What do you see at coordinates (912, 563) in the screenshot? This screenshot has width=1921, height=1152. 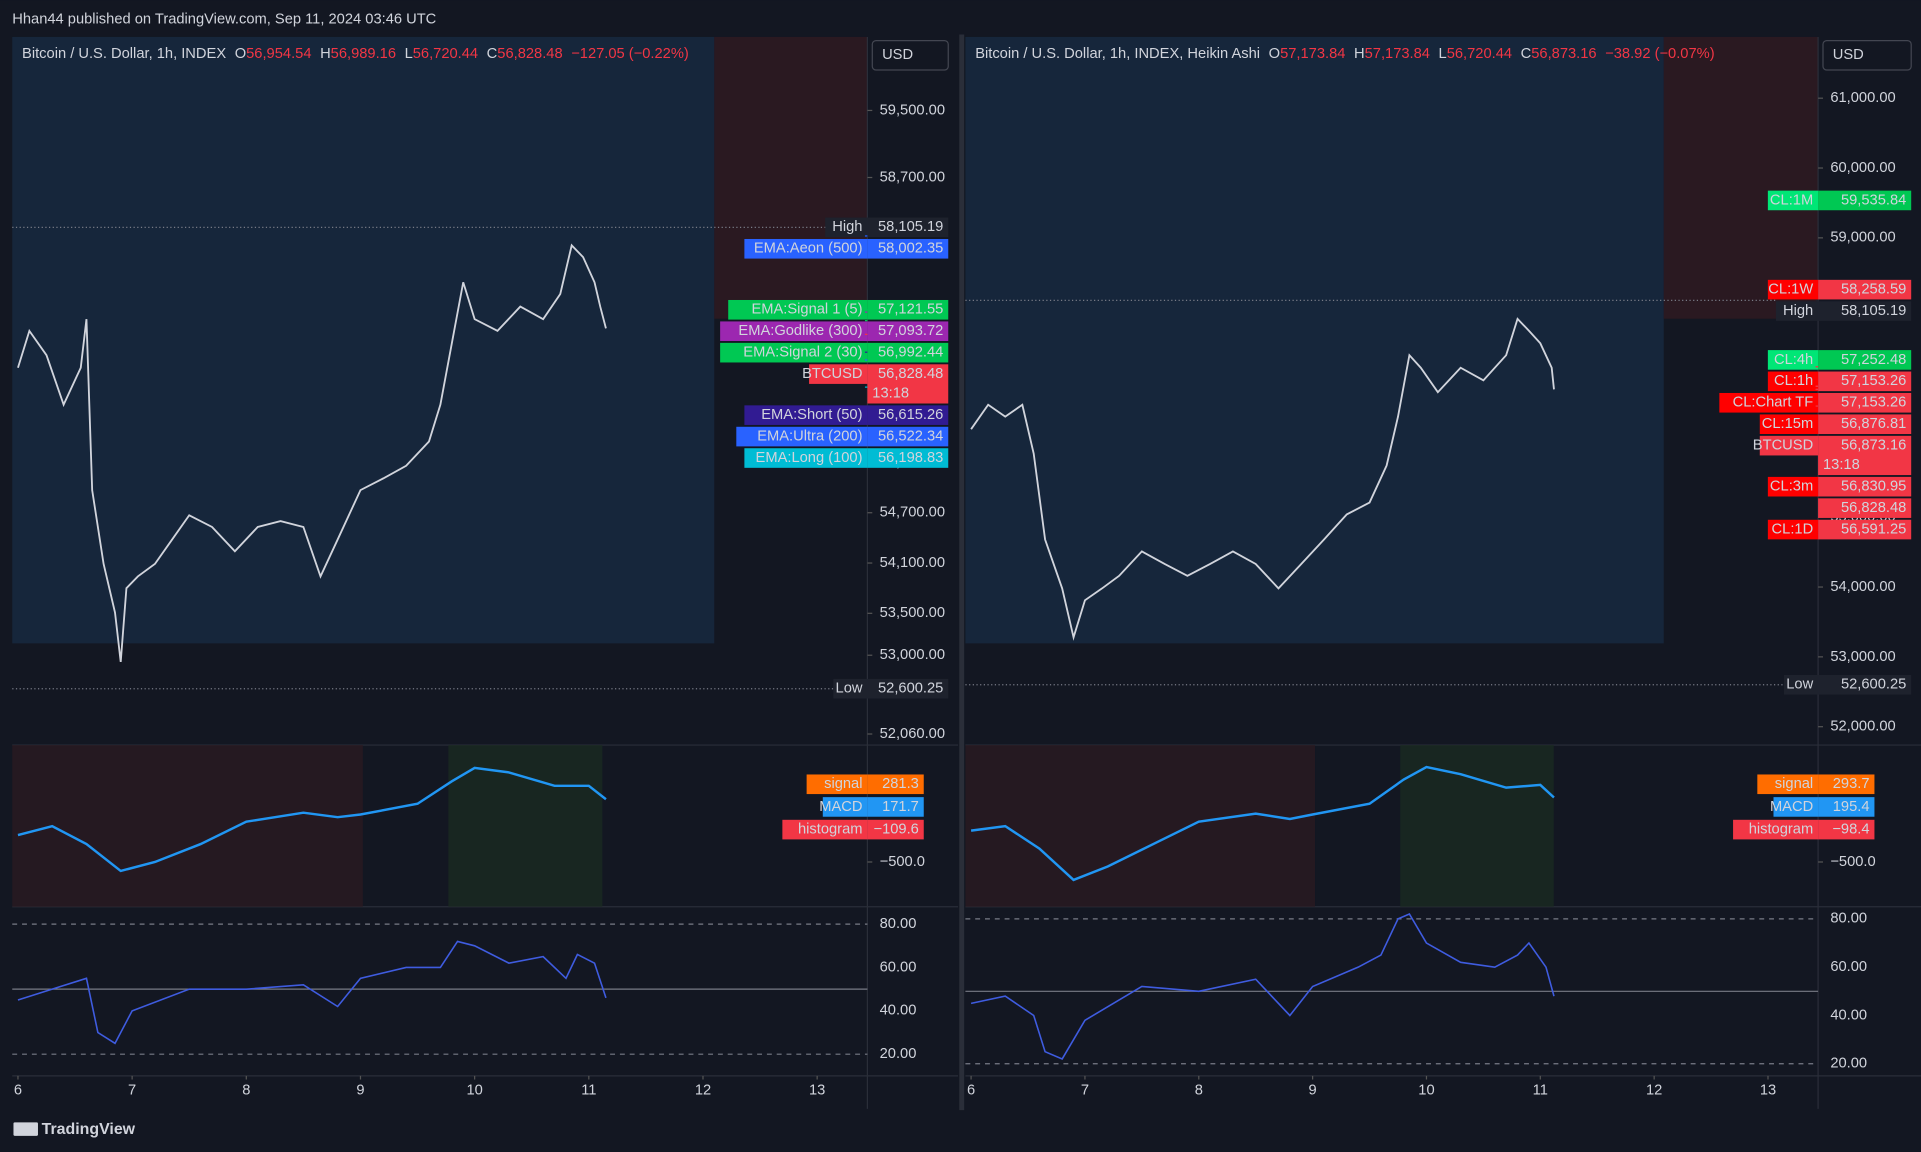 I see `y-tick-label: 54,100.00` at bounding box center [912, 563].